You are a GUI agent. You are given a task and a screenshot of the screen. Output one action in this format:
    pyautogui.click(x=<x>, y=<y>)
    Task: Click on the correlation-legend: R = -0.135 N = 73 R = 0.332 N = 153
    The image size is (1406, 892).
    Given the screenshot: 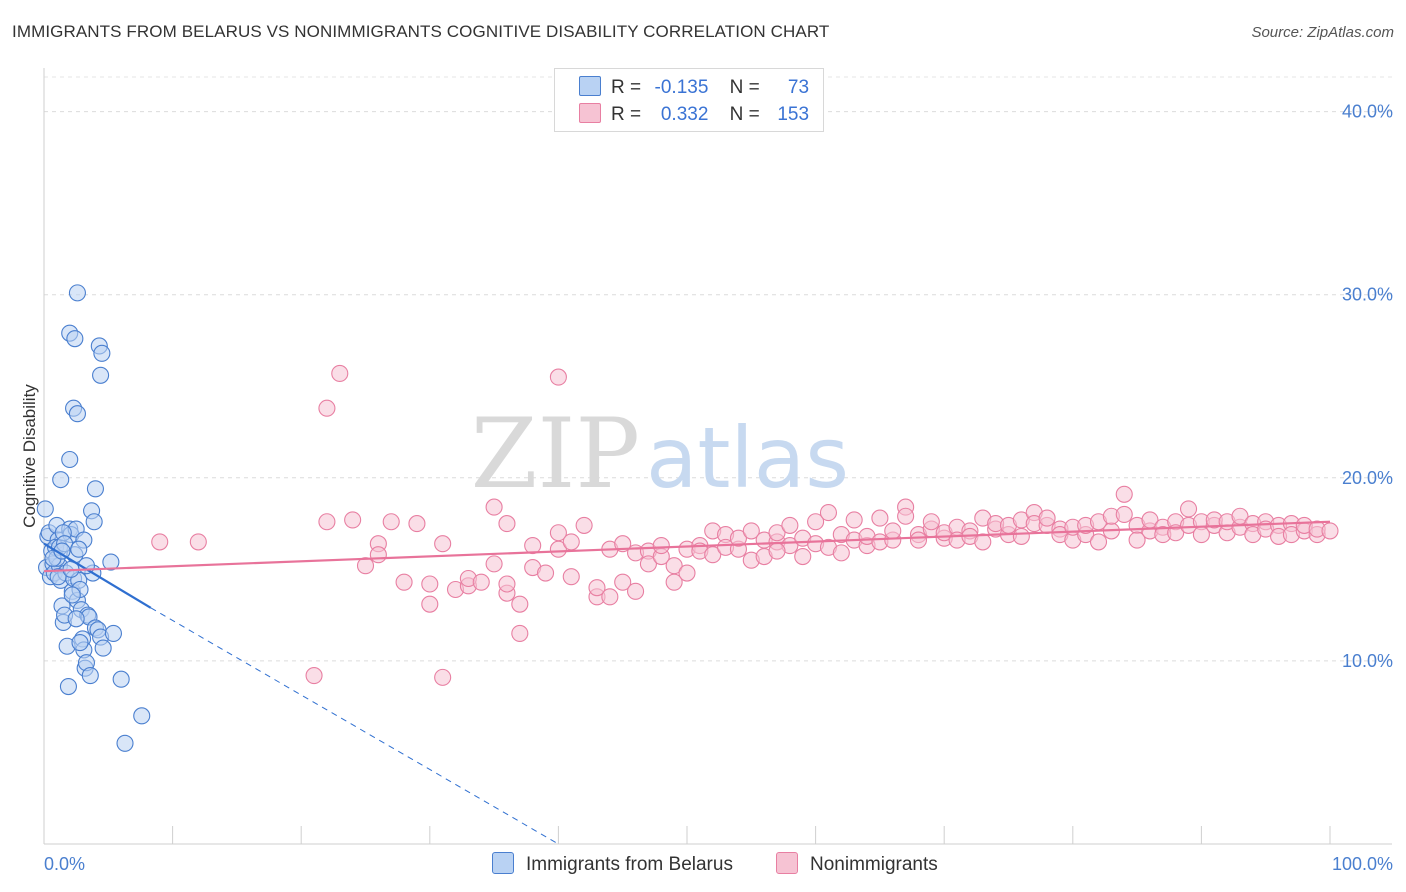 What is the action you would take?
    pyautogui.click(x=689, y=100)
    